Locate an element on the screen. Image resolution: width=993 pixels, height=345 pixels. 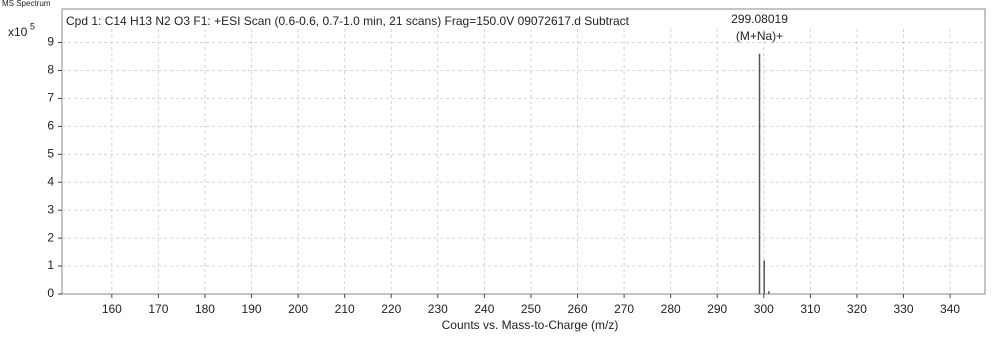
x-tick-label: 240 is located at coordinates (484, 309).